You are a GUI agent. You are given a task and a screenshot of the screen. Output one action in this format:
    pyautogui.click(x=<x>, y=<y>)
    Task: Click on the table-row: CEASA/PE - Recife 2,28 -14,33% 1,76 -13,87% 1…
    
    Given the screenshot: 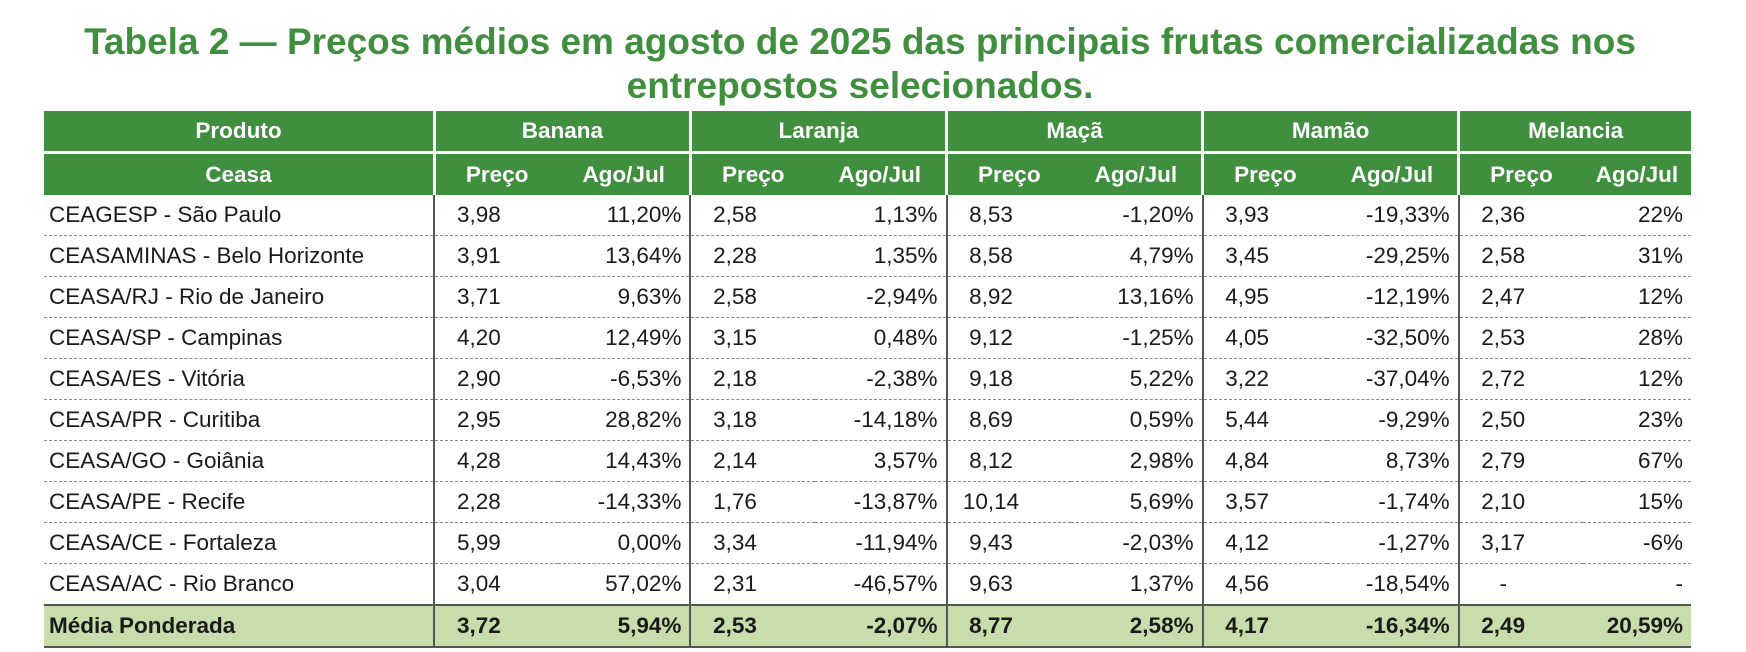 What is the action you would take?
    pyautogui.click(x=867, y=502)
    